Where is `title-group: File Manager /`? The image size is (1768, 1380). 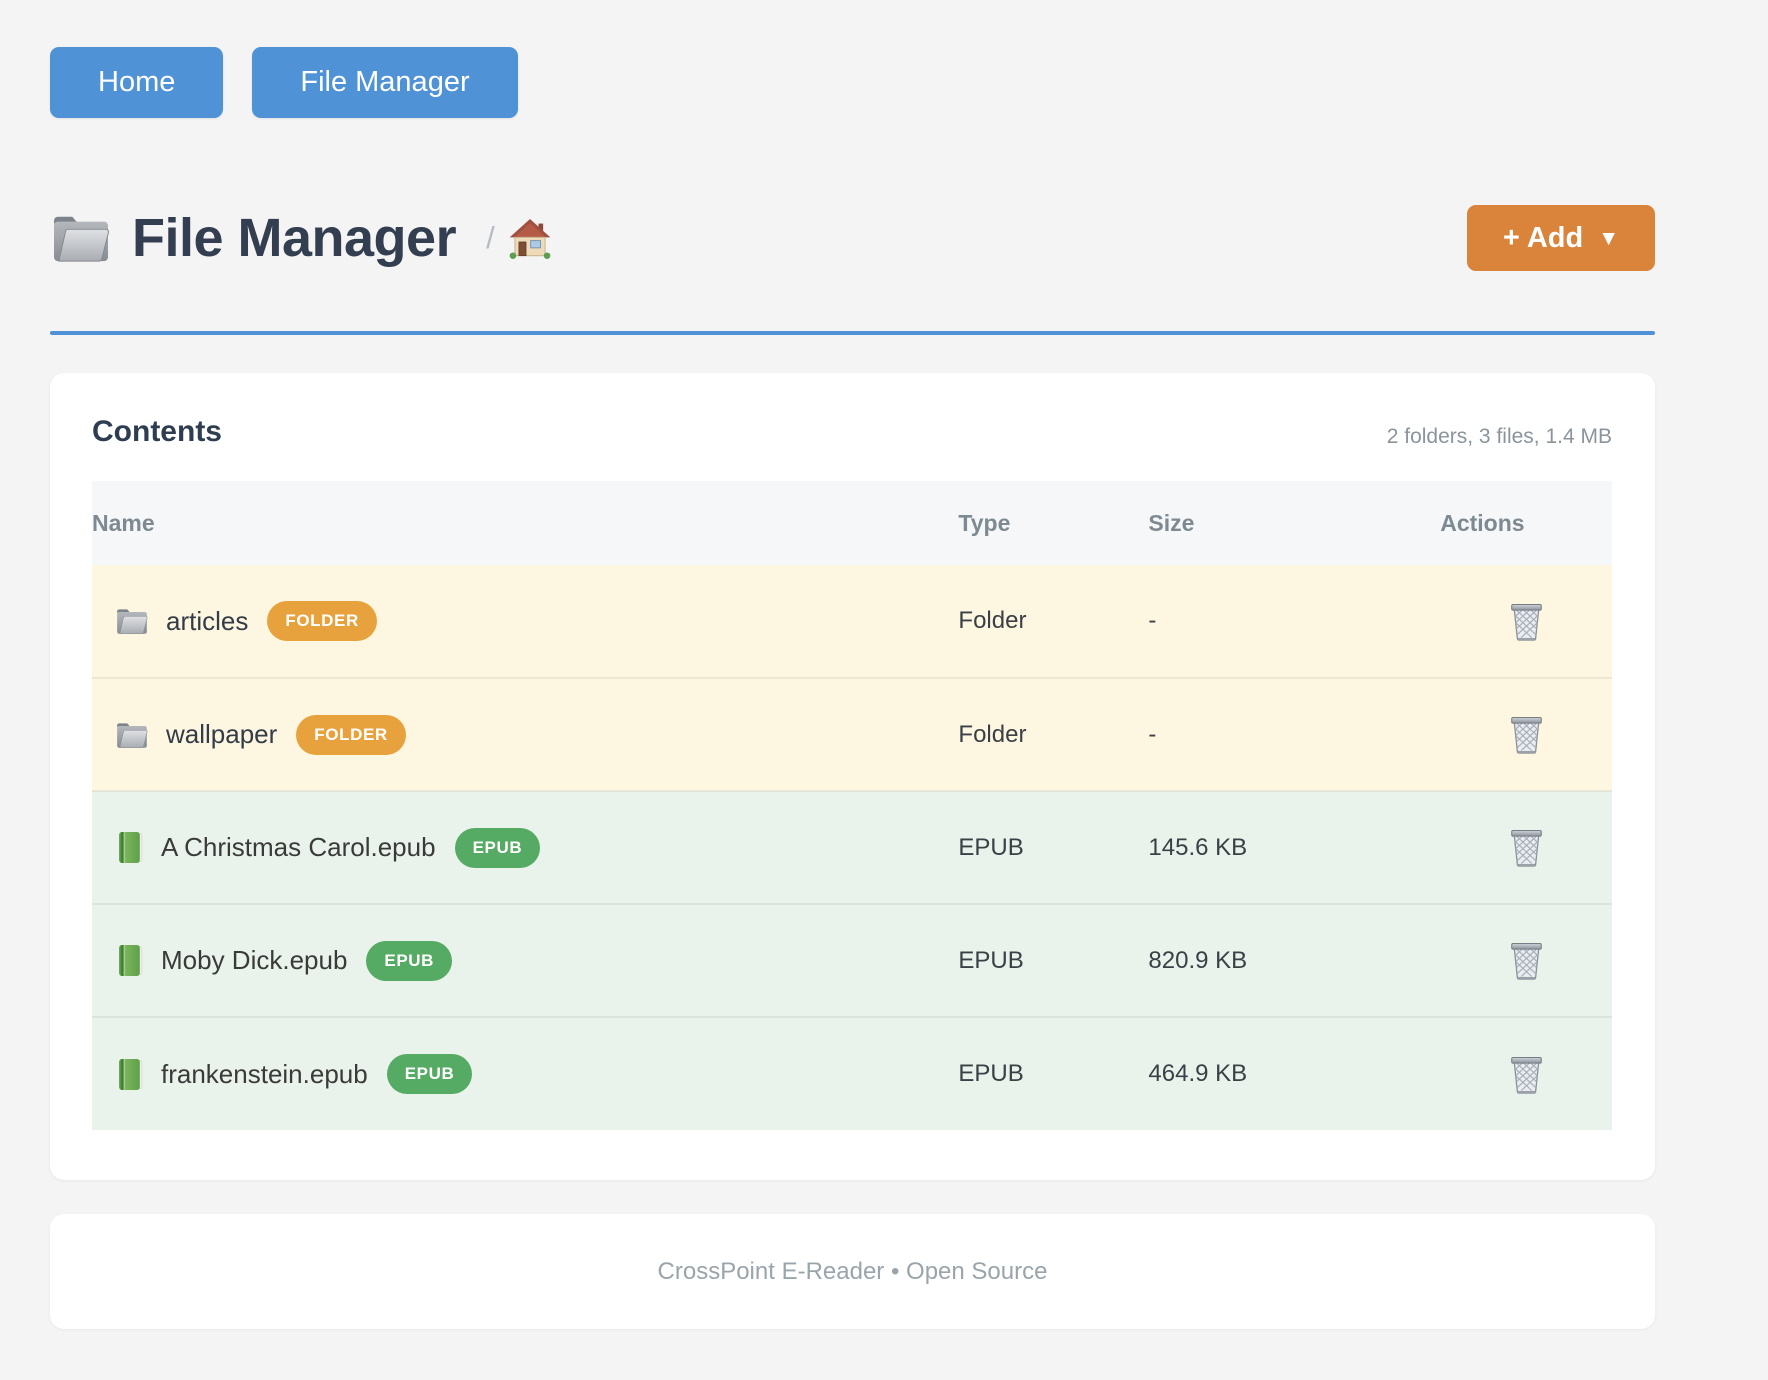
title-group: File Manager / is located at coordinates (758, 238).